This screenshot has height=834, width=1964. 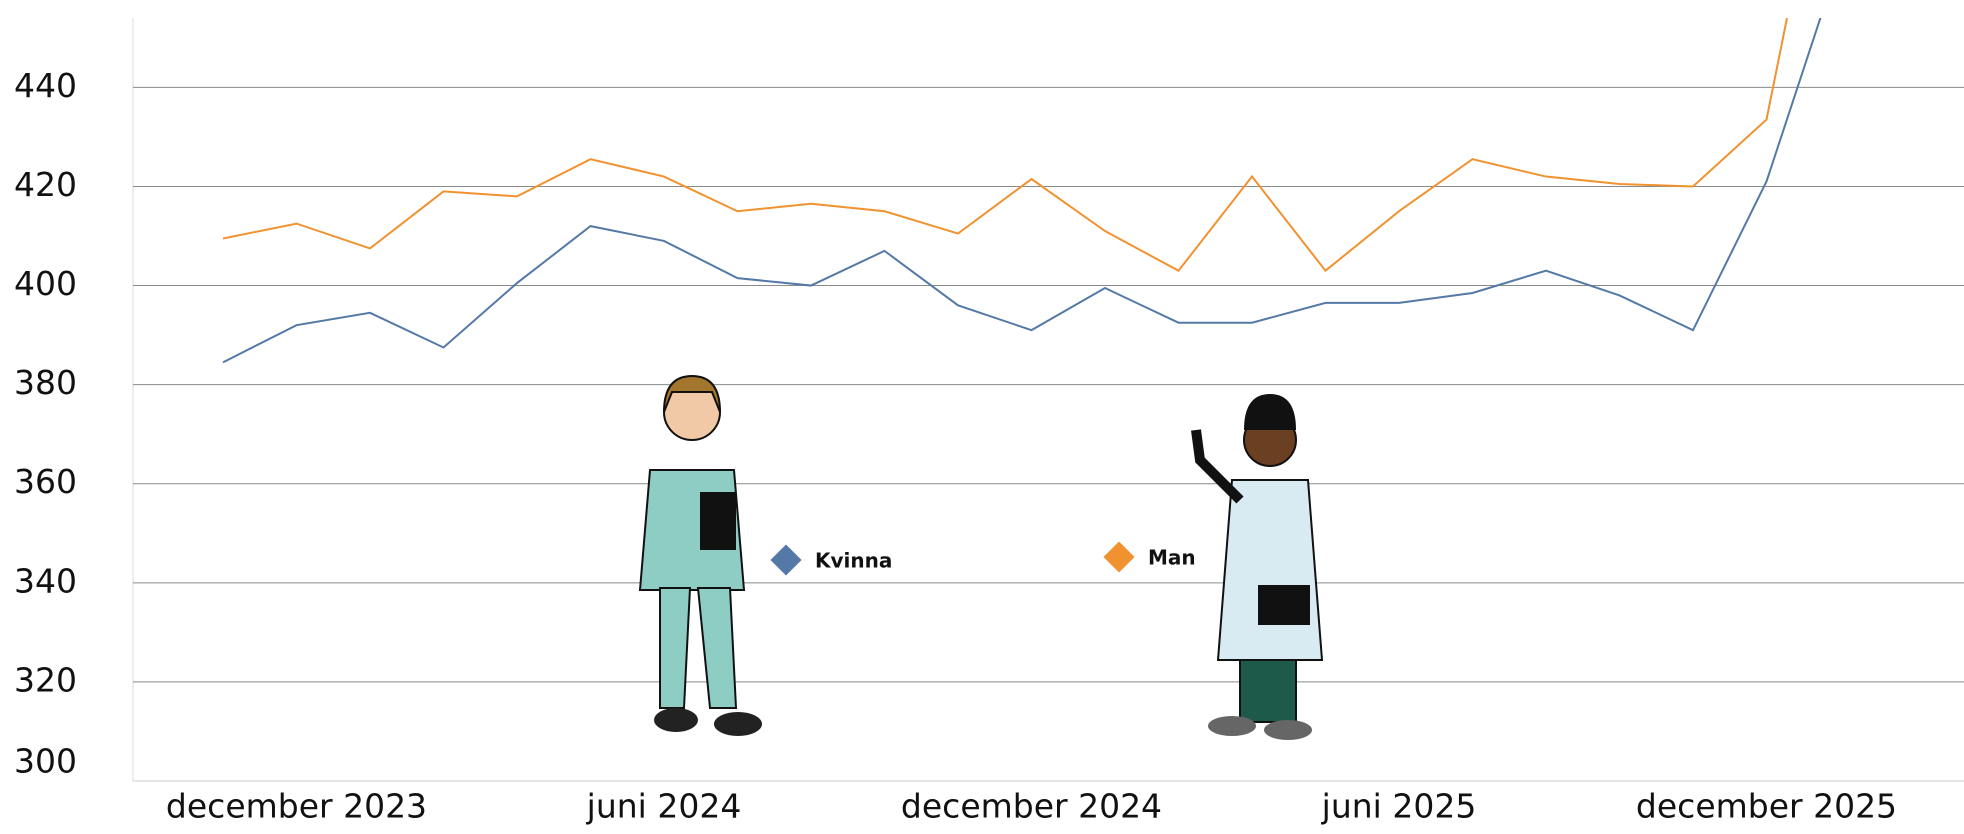 What do you see at coordinates (983, 558) in the screenshot?
I see `legend: Kvinna Man` at bounding box center [983, 558].